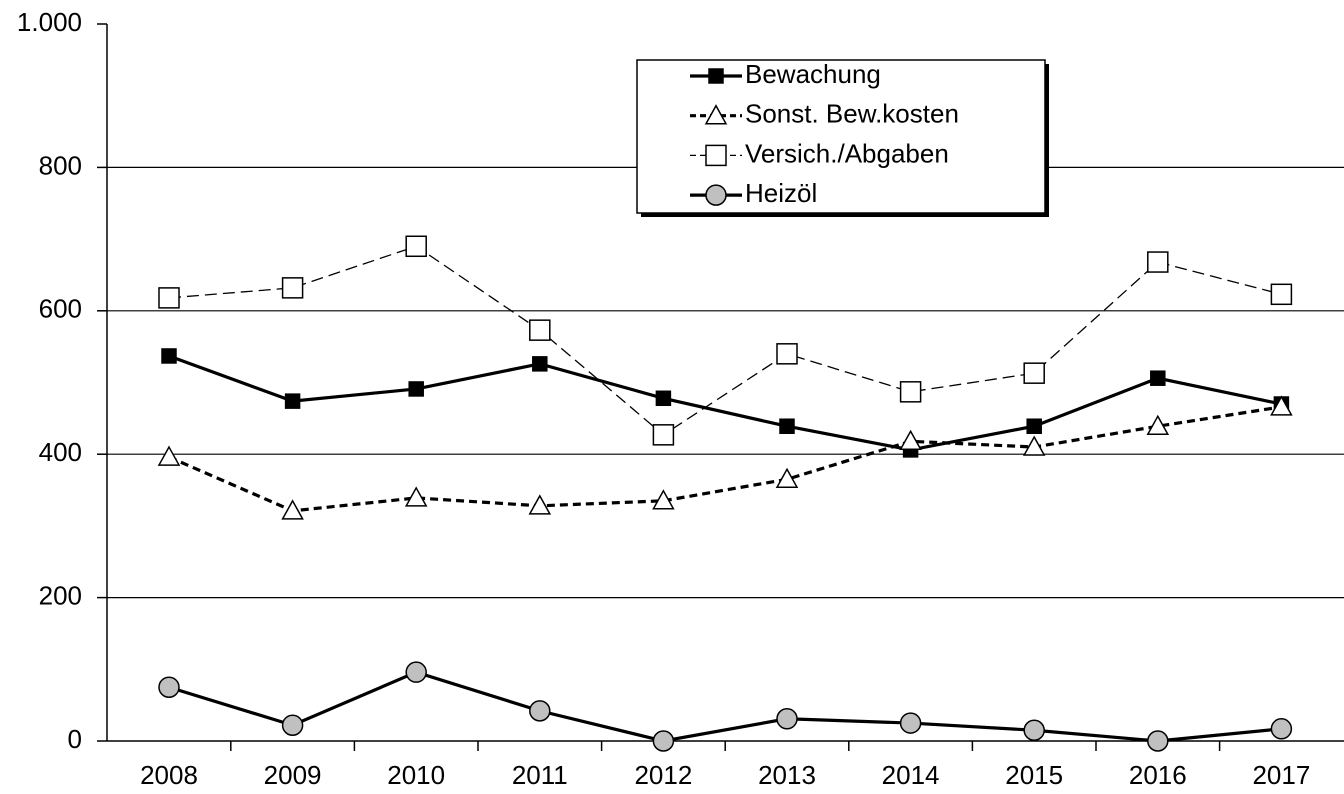 The image size is (1344, 794). I want to click on legend-label: Bewachung, so click(813, 74).